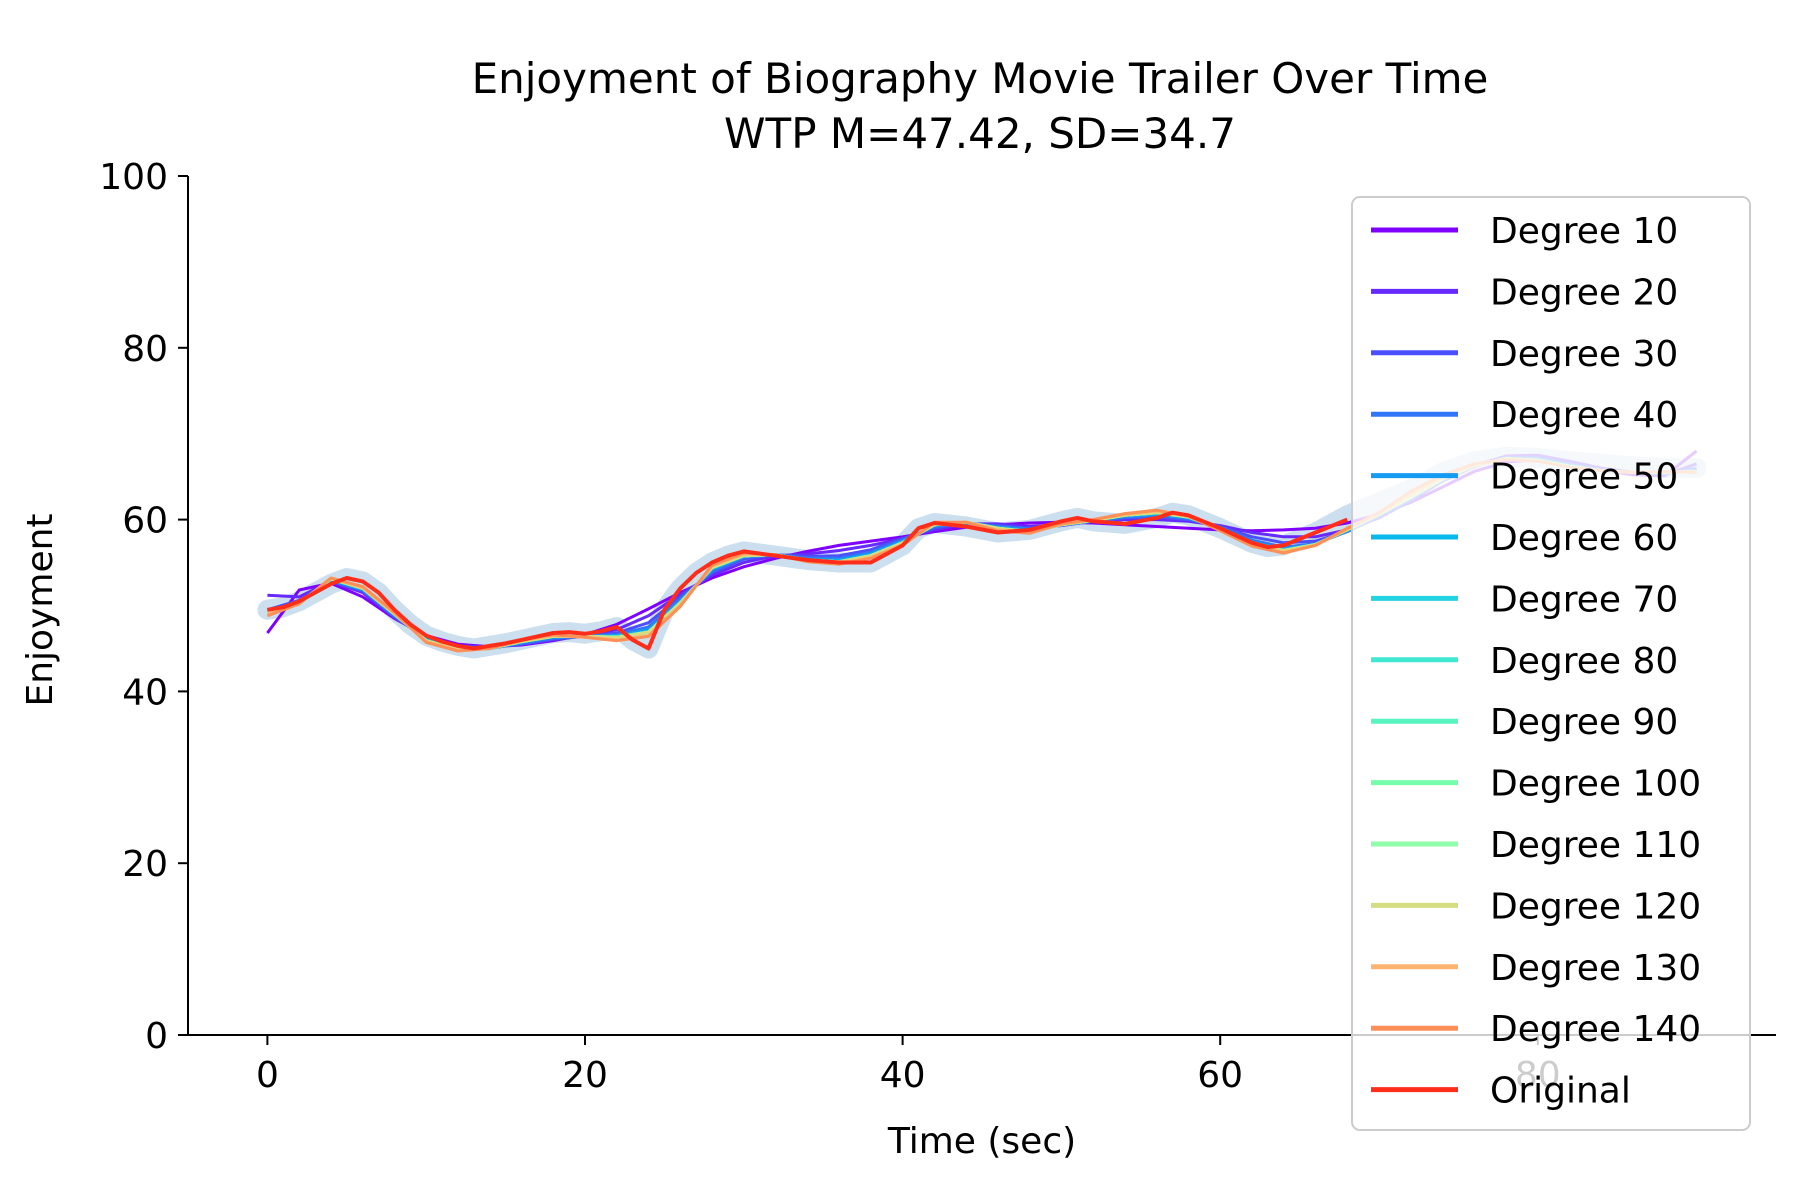  I want to click on legend-label: Degree 20, so click(1584, 292).